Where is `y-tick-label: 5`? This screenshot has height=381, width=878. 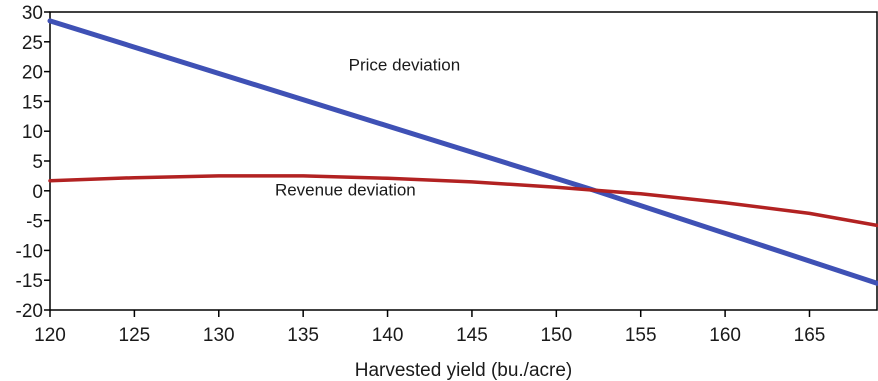 y-tick-label: 5 is located at coordinates (37, 162).